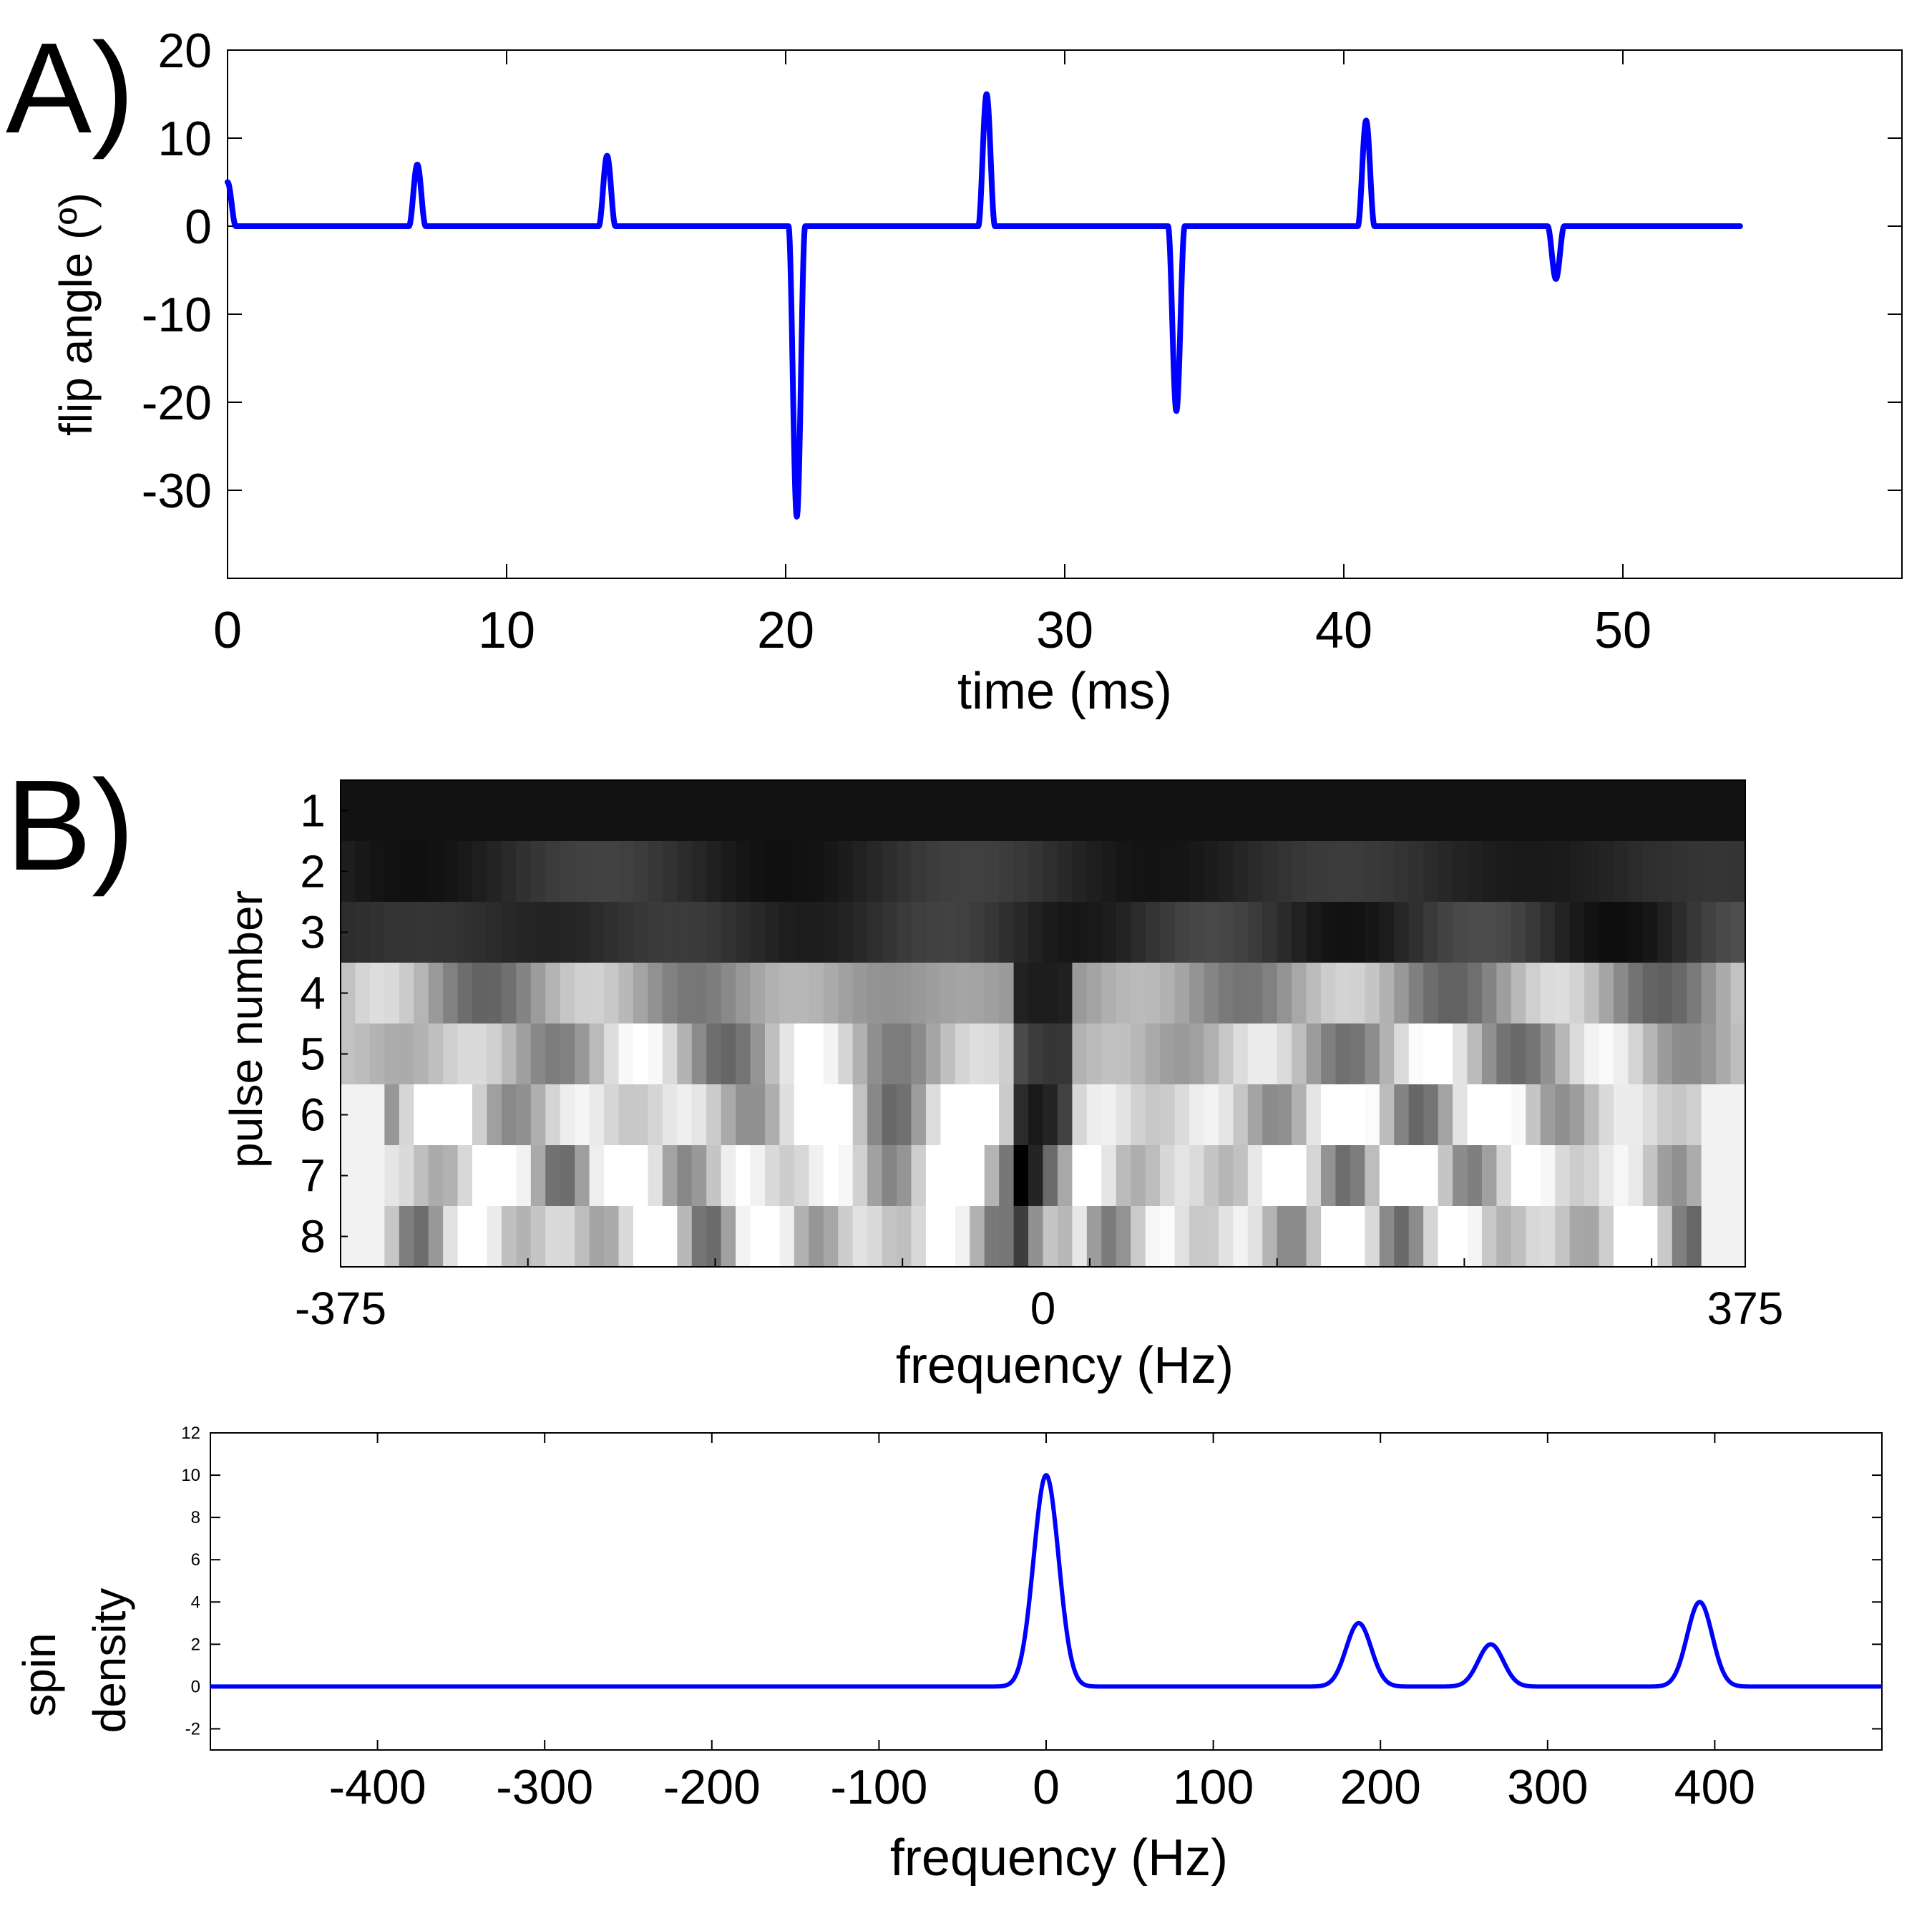 This screenshot has height=1911, width=1932. I want to click on panel-c-y-tick-label: 8, so click(195, 1517).